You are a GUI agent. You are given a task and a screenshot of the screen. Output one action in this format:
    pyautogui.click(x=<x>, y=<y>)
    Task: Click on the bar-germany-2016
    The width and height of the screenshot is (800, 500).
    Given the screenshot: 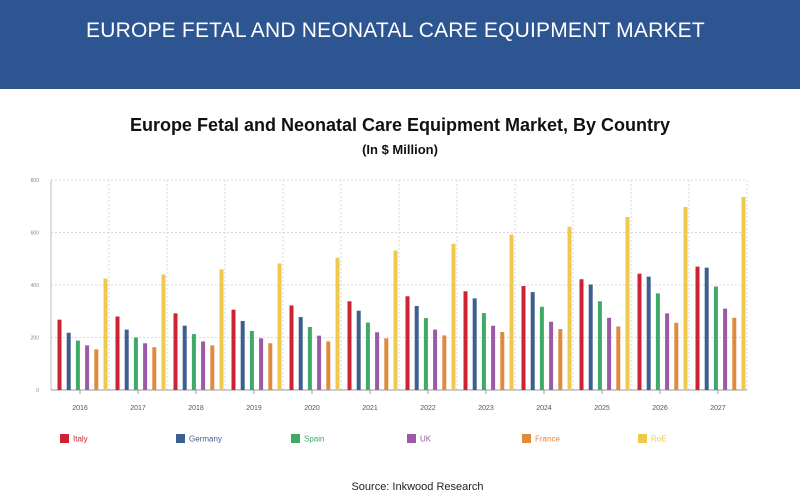 What is the action you would take?
    pyautogui.click(x=68, y=361)
    